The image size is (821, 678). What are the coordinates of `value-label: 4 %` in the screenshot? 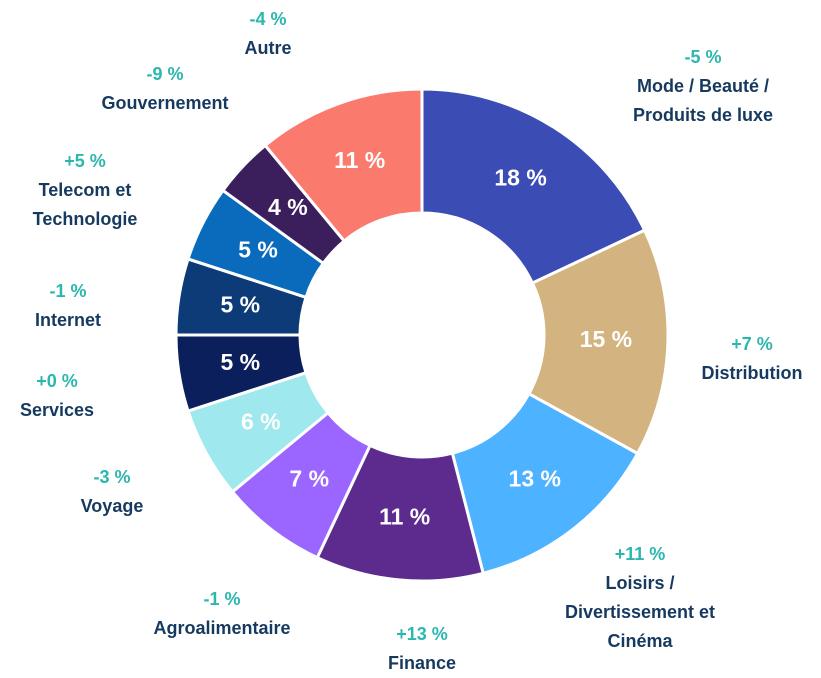 It's located at (288, 207).